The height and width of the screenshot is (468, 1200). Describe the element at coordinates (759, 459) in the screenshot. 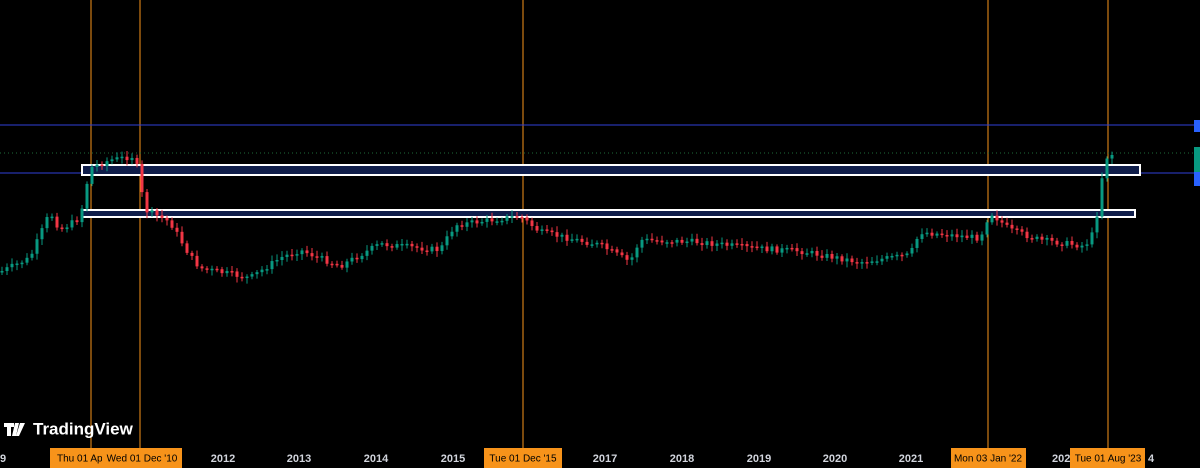

I see `axis-label: 2019` at that location.